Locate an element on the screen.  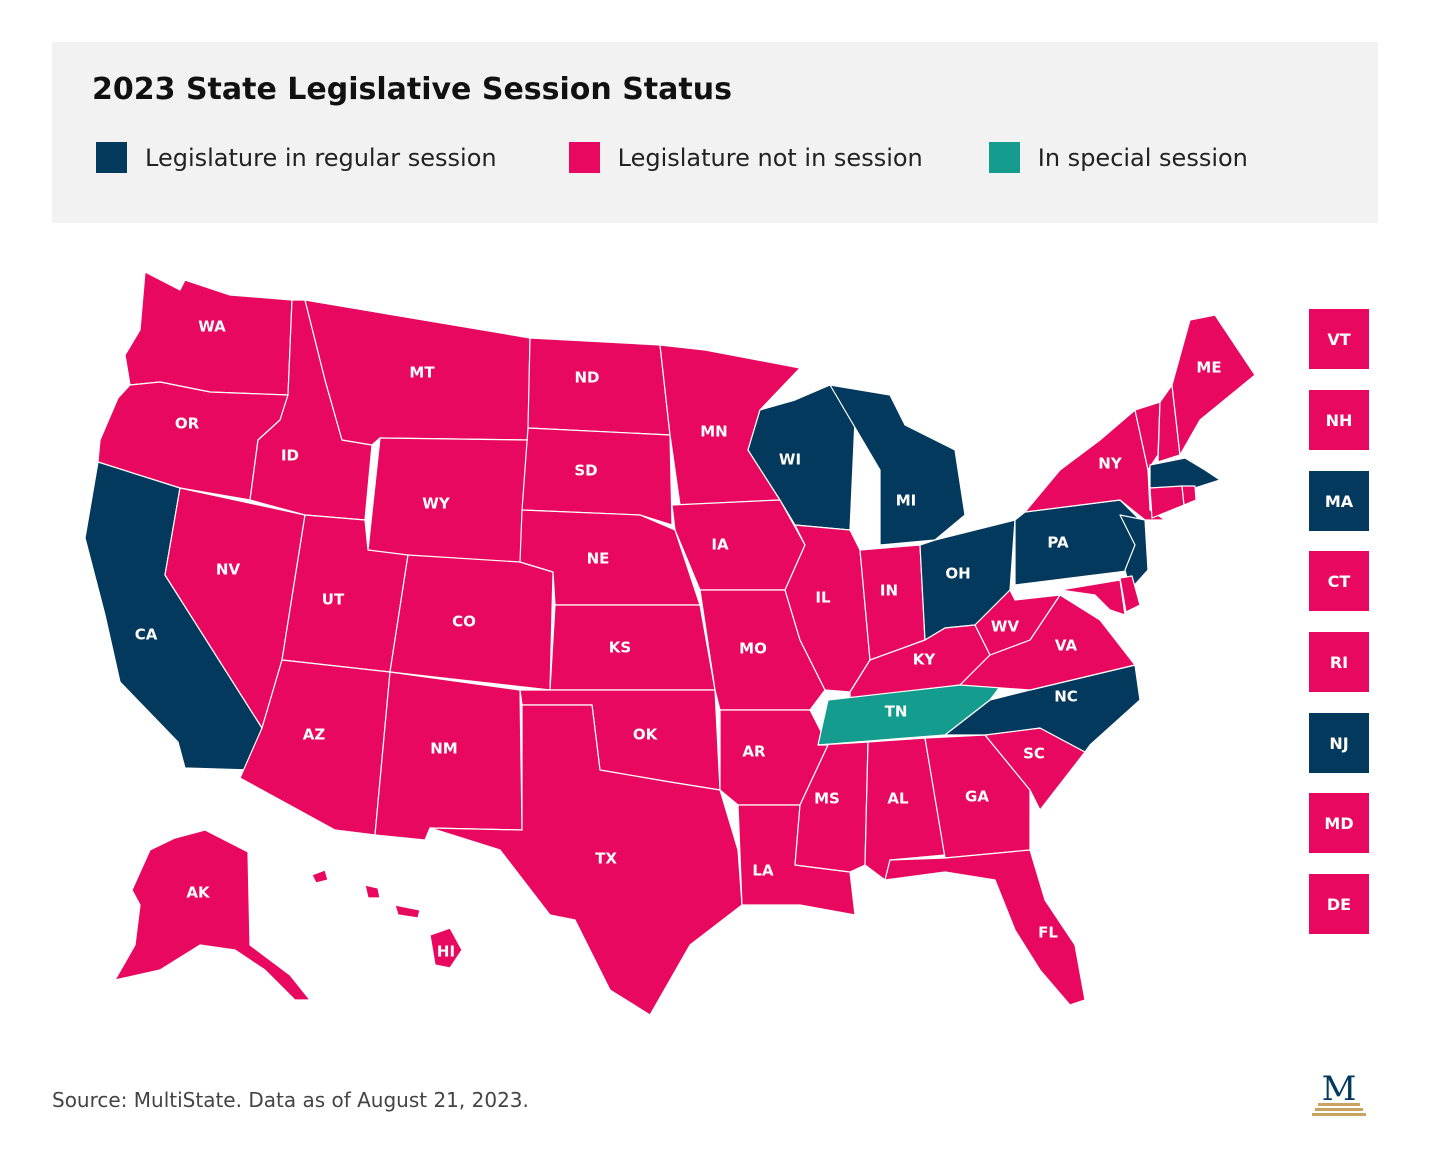
state-CO is located at coordinates (471, 622).